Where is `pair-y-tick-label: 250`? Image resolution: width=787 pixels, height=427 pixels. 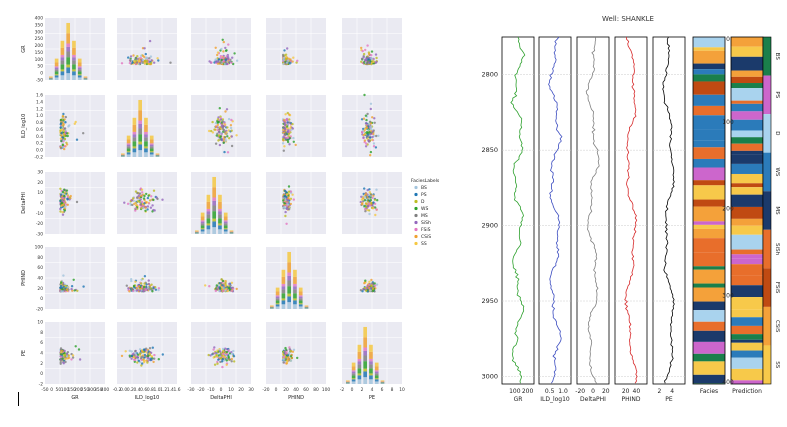
pair-y-tick-label: 250 is located at coordinates (39, 39).